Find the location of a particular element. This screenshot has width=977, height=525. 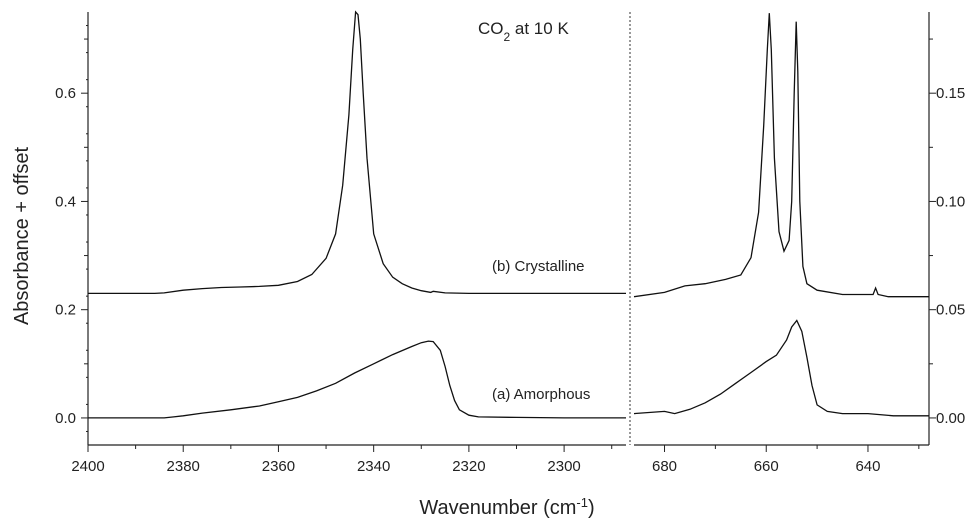

chart-title: CO2 at 10 K is located at coordinates (523, 31).